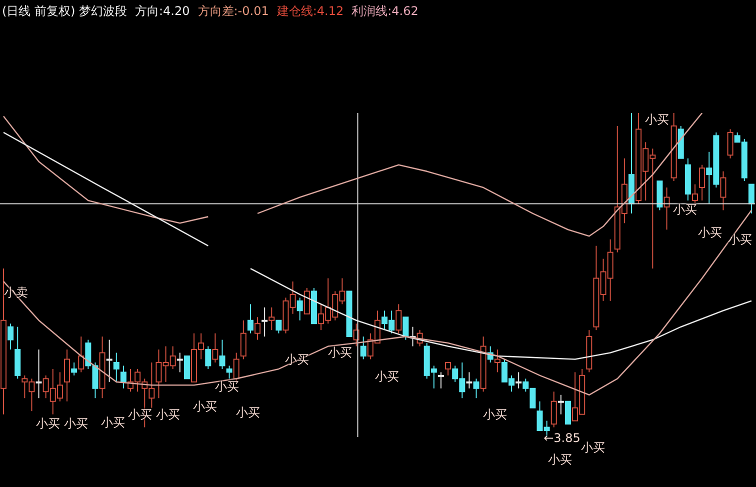 Image resolution: width=756 pixels, height=487 pixels. What do you see at coordinates (233, 11) in the screenshot?
I see `text: 方向差:-0.01` at bounding box center [233, 11].